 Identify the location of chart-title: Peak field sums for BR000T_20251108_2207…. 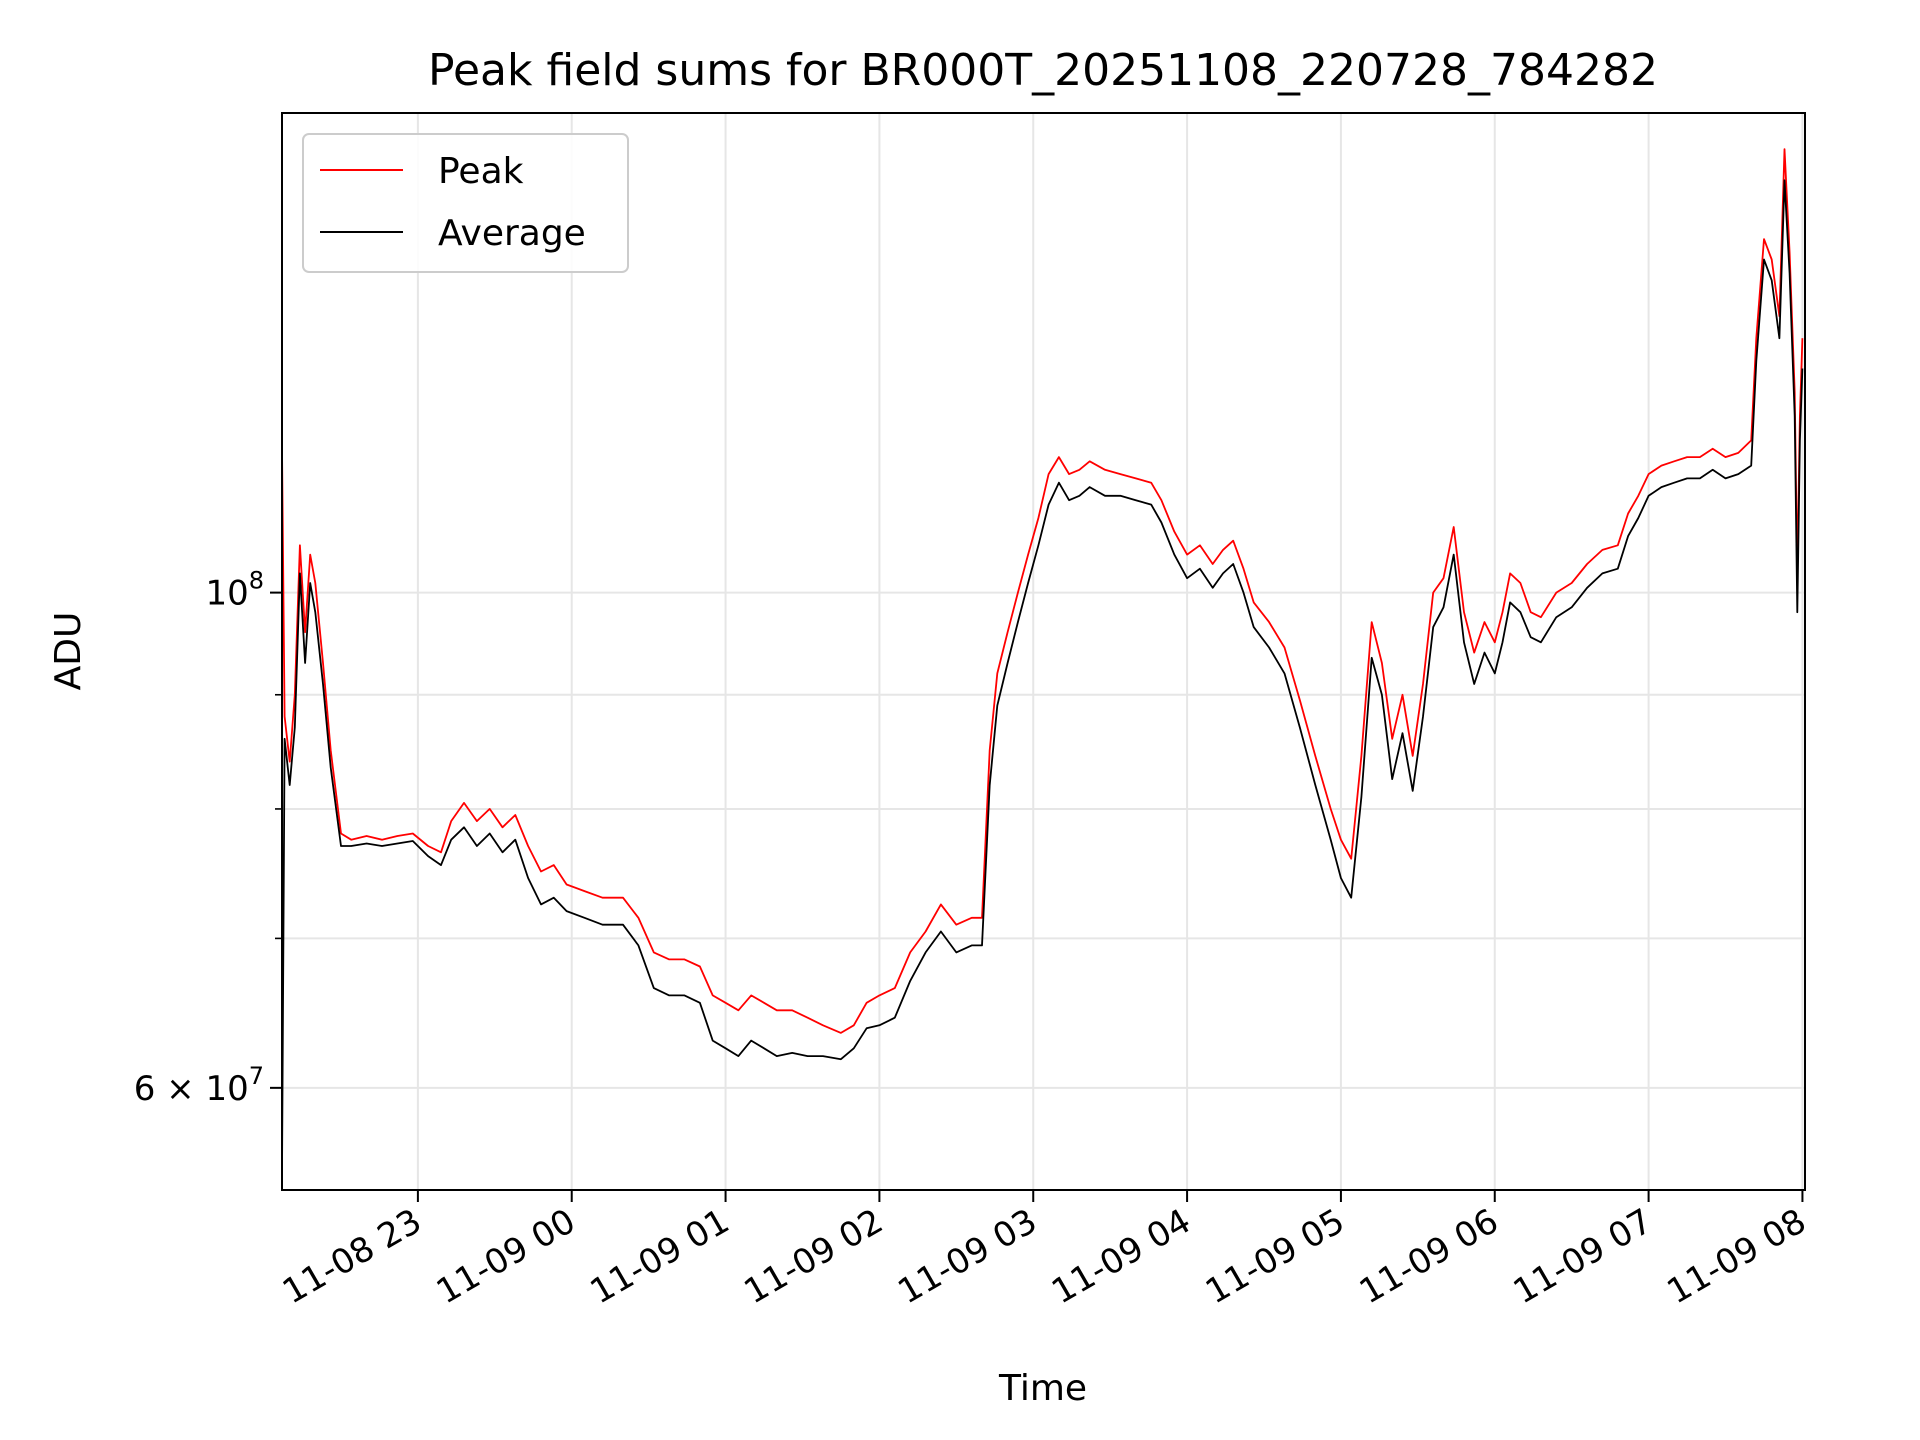
(1043, 70).